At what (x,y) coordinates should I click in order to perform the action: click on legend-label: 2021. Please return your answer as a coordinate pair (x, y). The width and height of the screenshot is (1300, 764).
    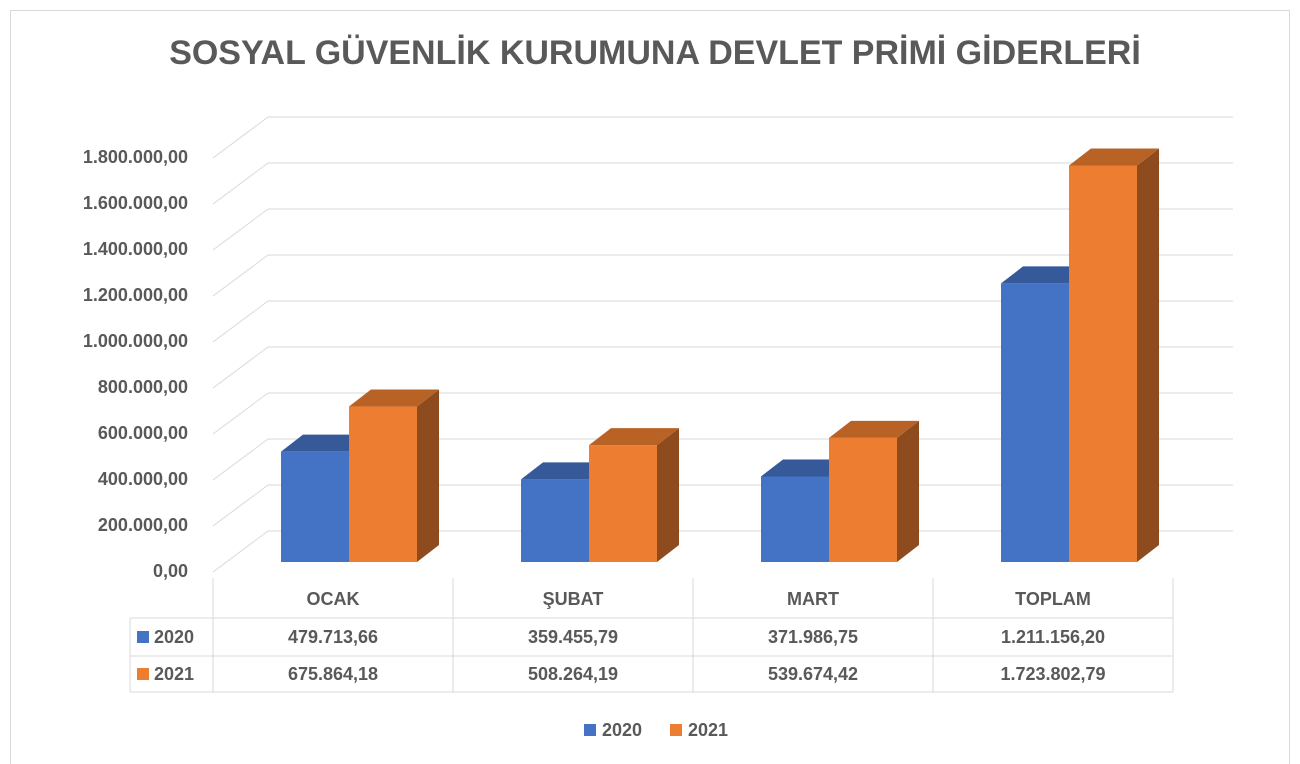
    Looking at the image, I should click on (708, 730).